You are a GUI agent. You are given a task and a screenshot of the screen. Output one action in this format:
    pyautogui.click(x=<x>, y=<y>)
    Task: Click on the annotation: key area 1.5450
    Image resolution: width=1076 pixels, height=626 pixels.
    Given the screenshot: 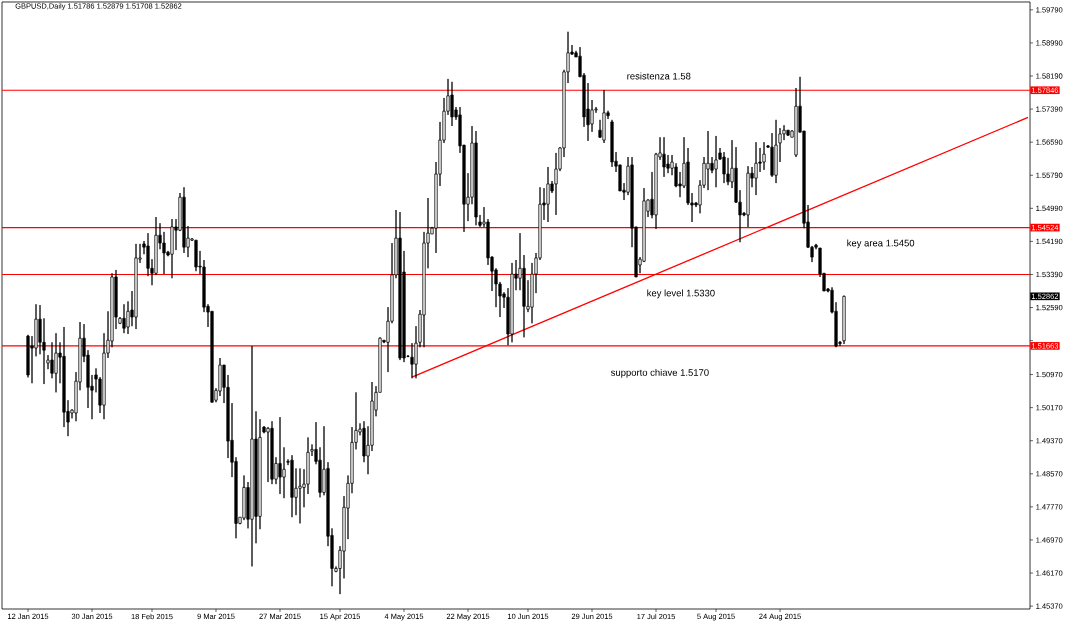 What is the action you would take?
    pyautogui.click(x=881, y=244)
    